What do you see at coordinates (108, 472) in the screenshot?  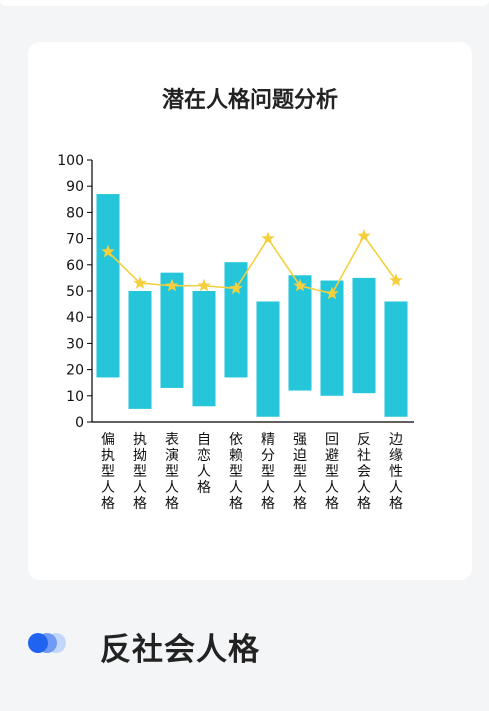 I see `x-tick-label: 偏执型人格` at bounding box center [108, 472].